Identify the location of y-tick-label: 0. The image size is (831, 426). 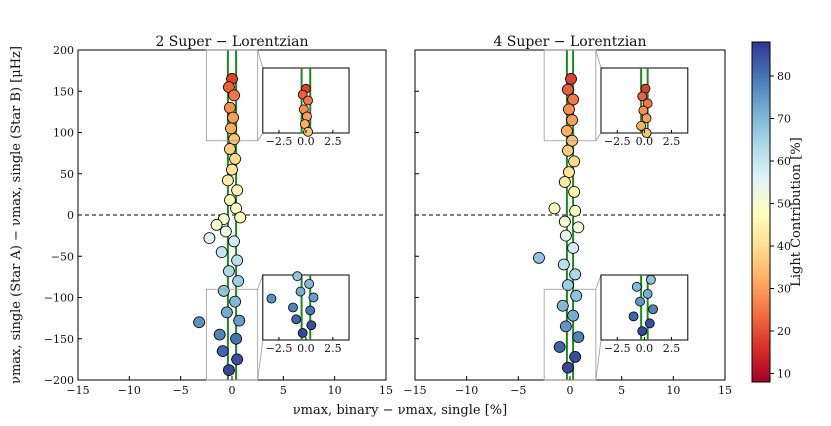
(70, 215).